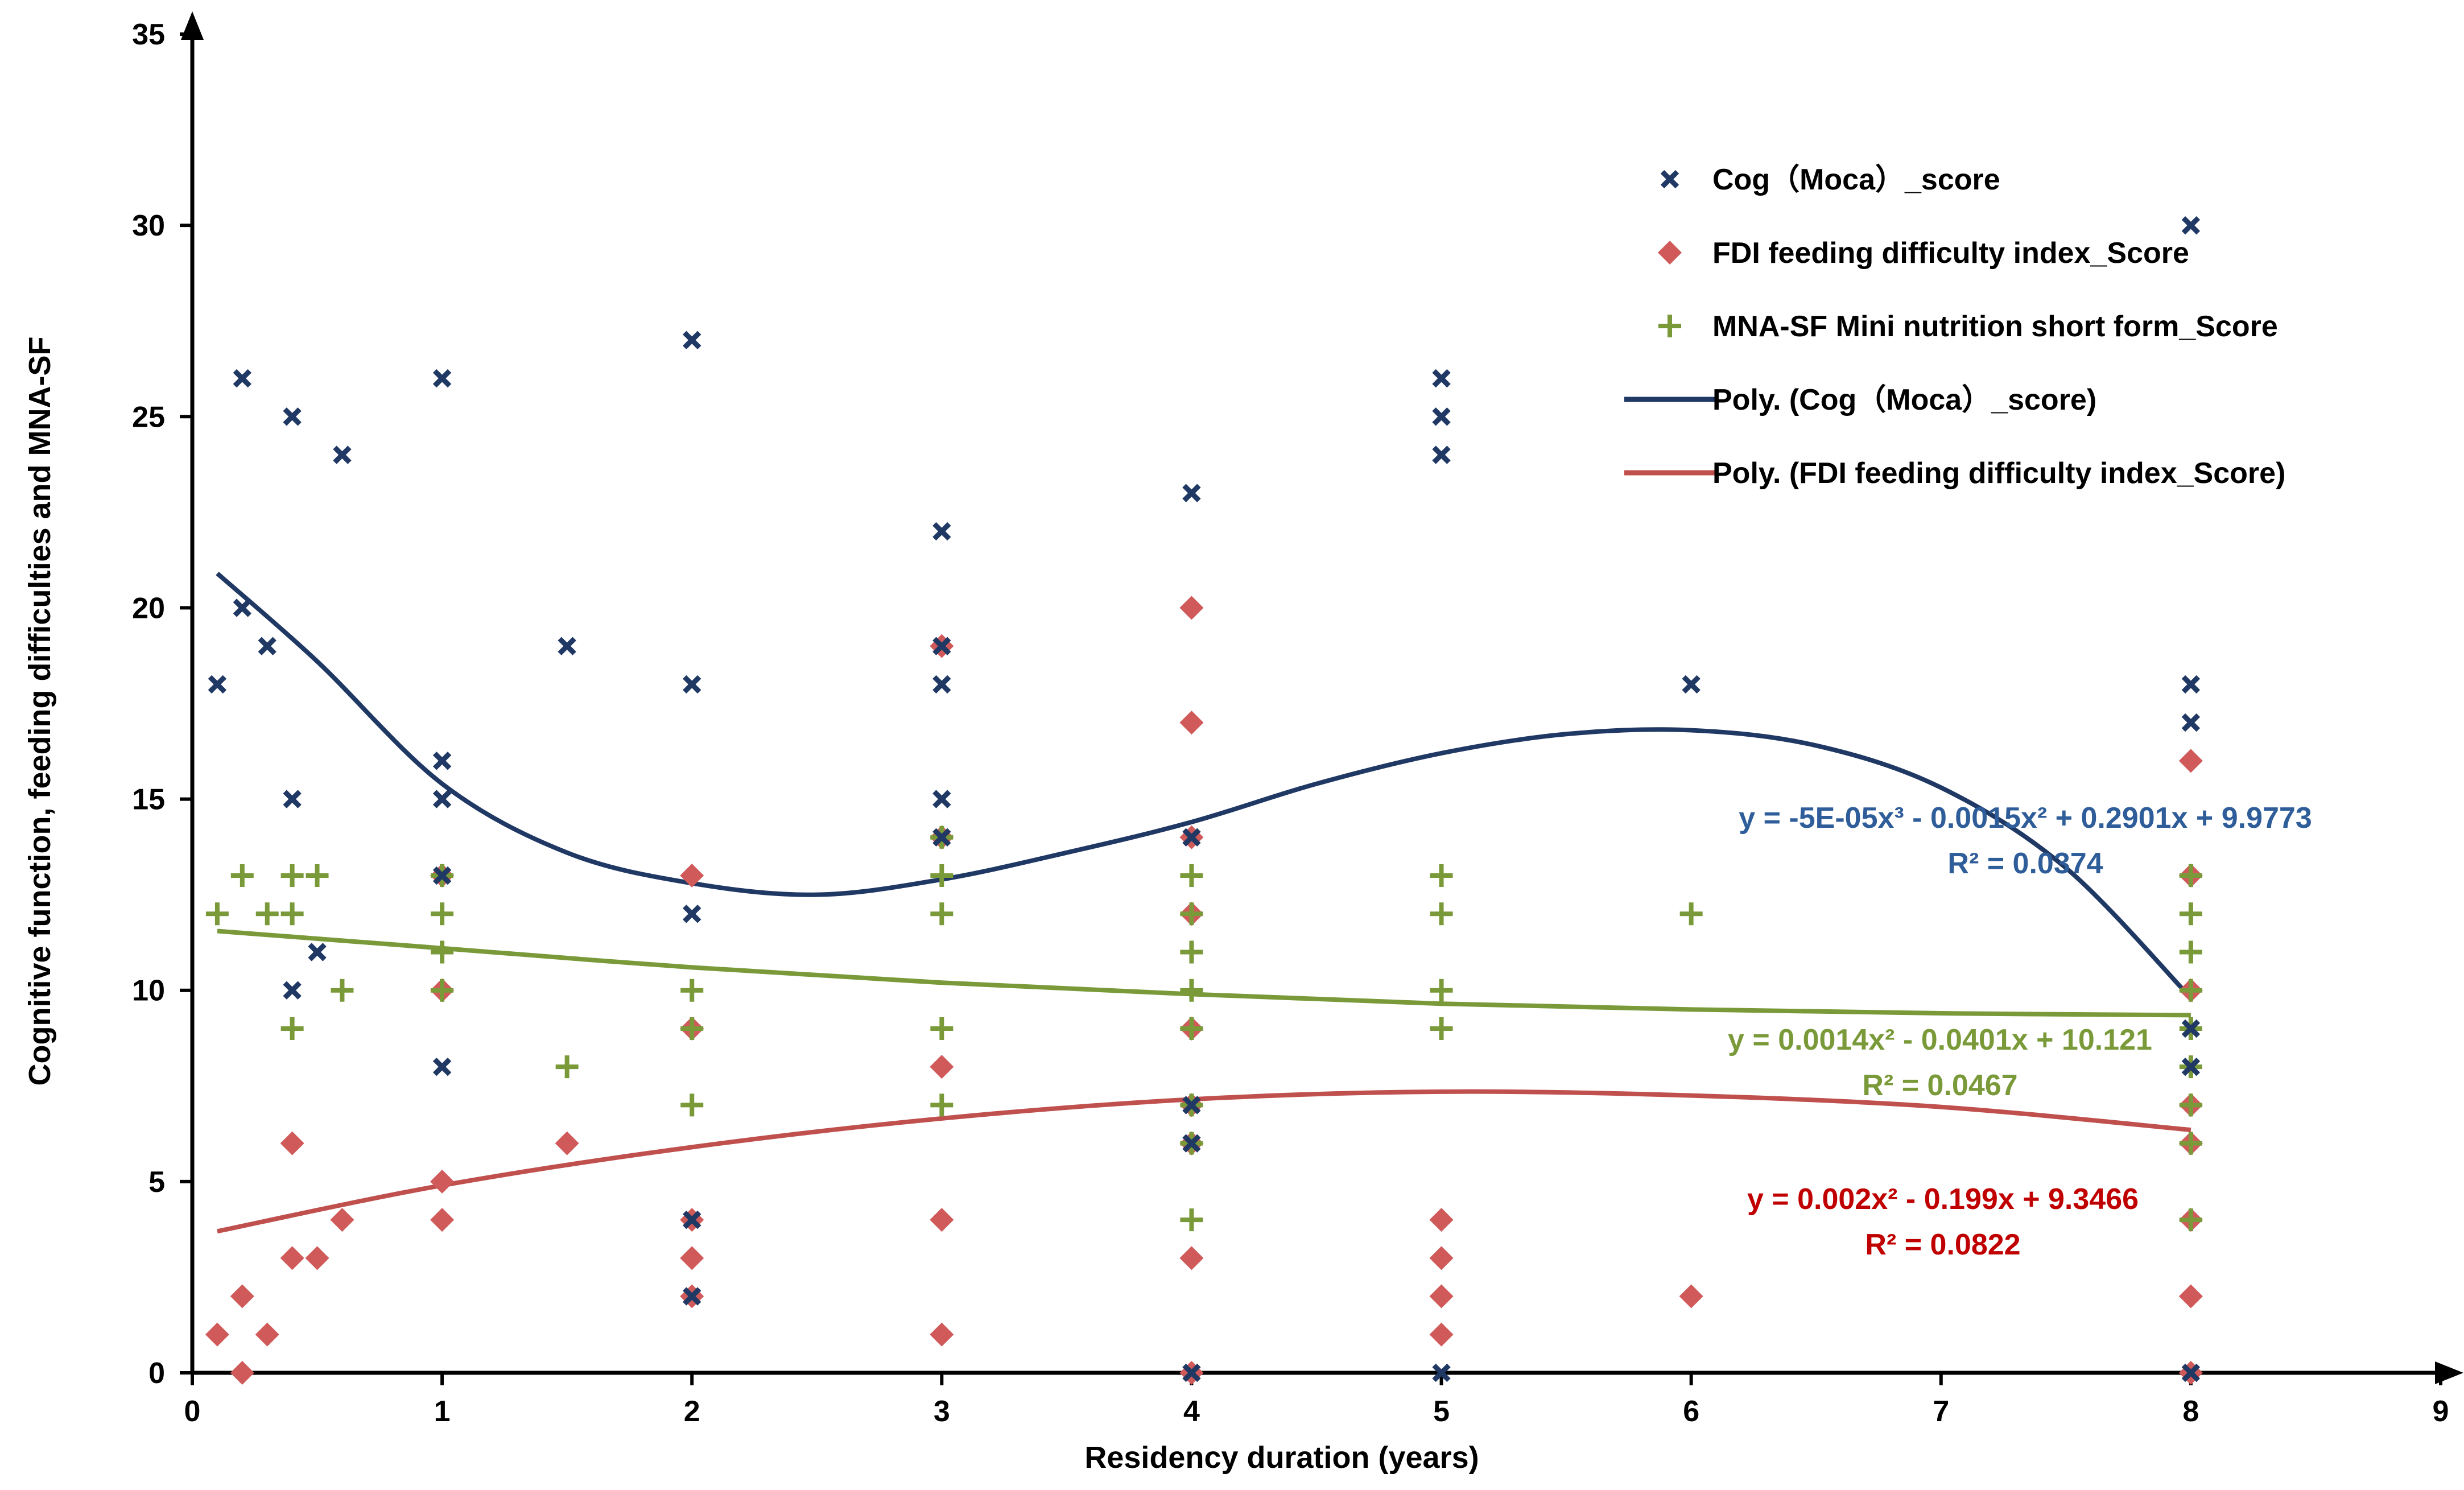  I want to click on trendline-equation: y = 0.0014x² - 0.0401x + 10.121, so click(1940, 1039).